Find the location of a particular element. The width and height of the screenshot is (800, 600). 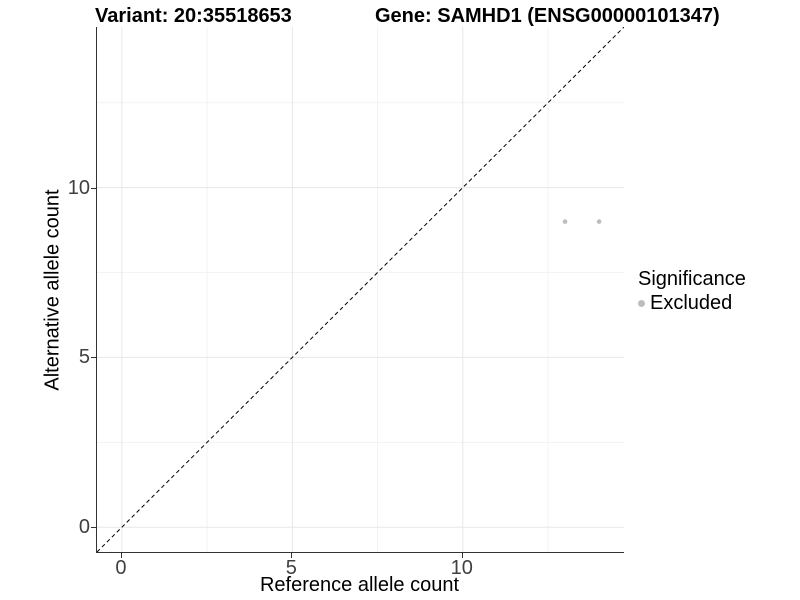

legend-key-dot-icon is located at coordinates (641, 303).